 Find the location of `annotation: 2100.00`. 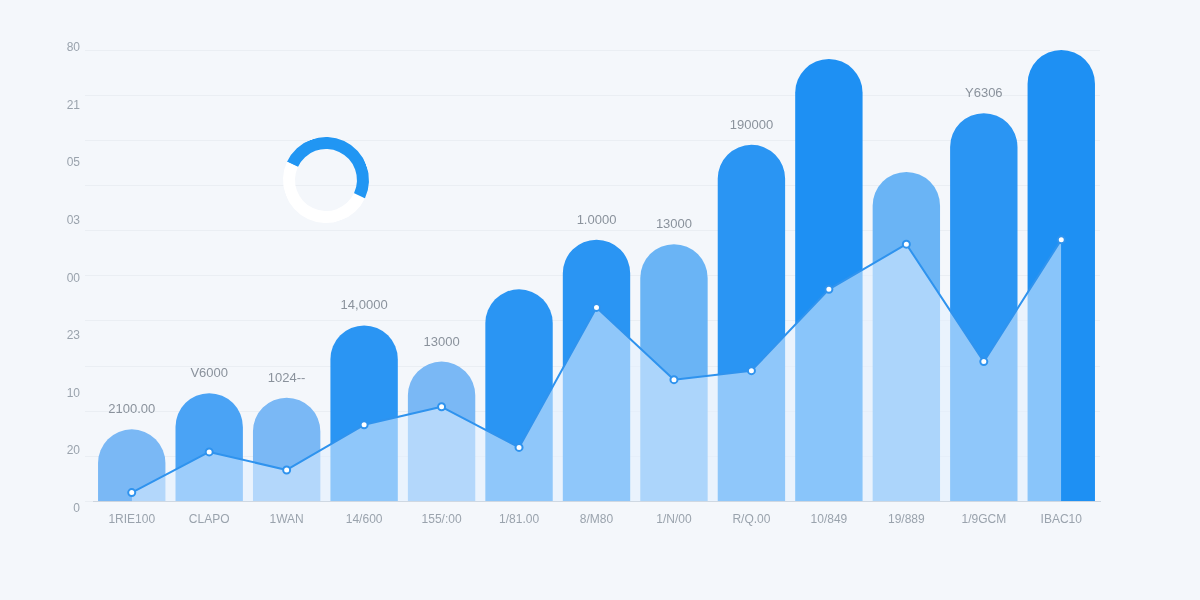

annotation: 2100.00 is located at coordinates (132, 409).